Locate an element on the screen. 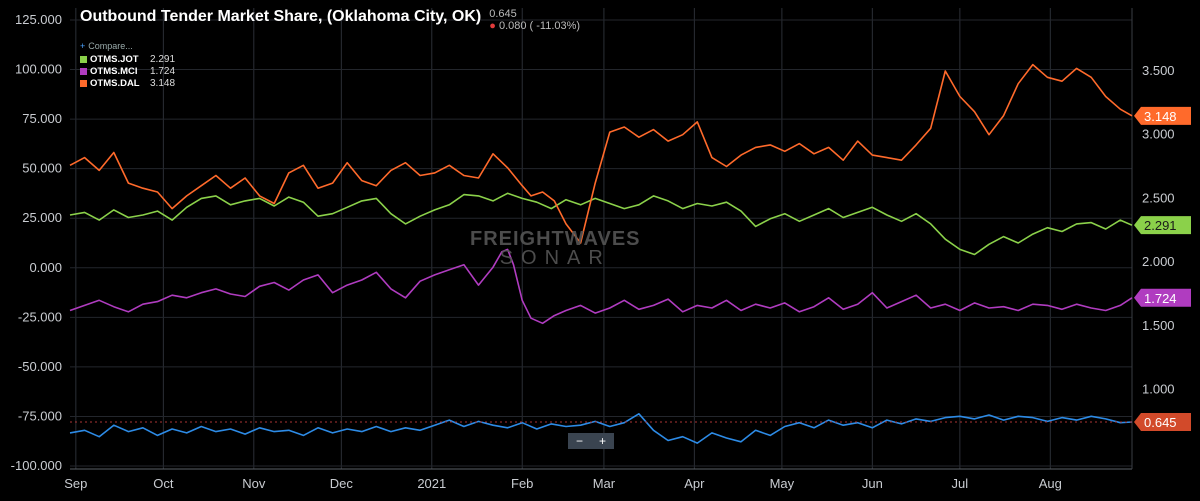 The width and height of the screenshot is (1200, 501). left-tick-label: -100.000 is located at coordinates (36, 465).